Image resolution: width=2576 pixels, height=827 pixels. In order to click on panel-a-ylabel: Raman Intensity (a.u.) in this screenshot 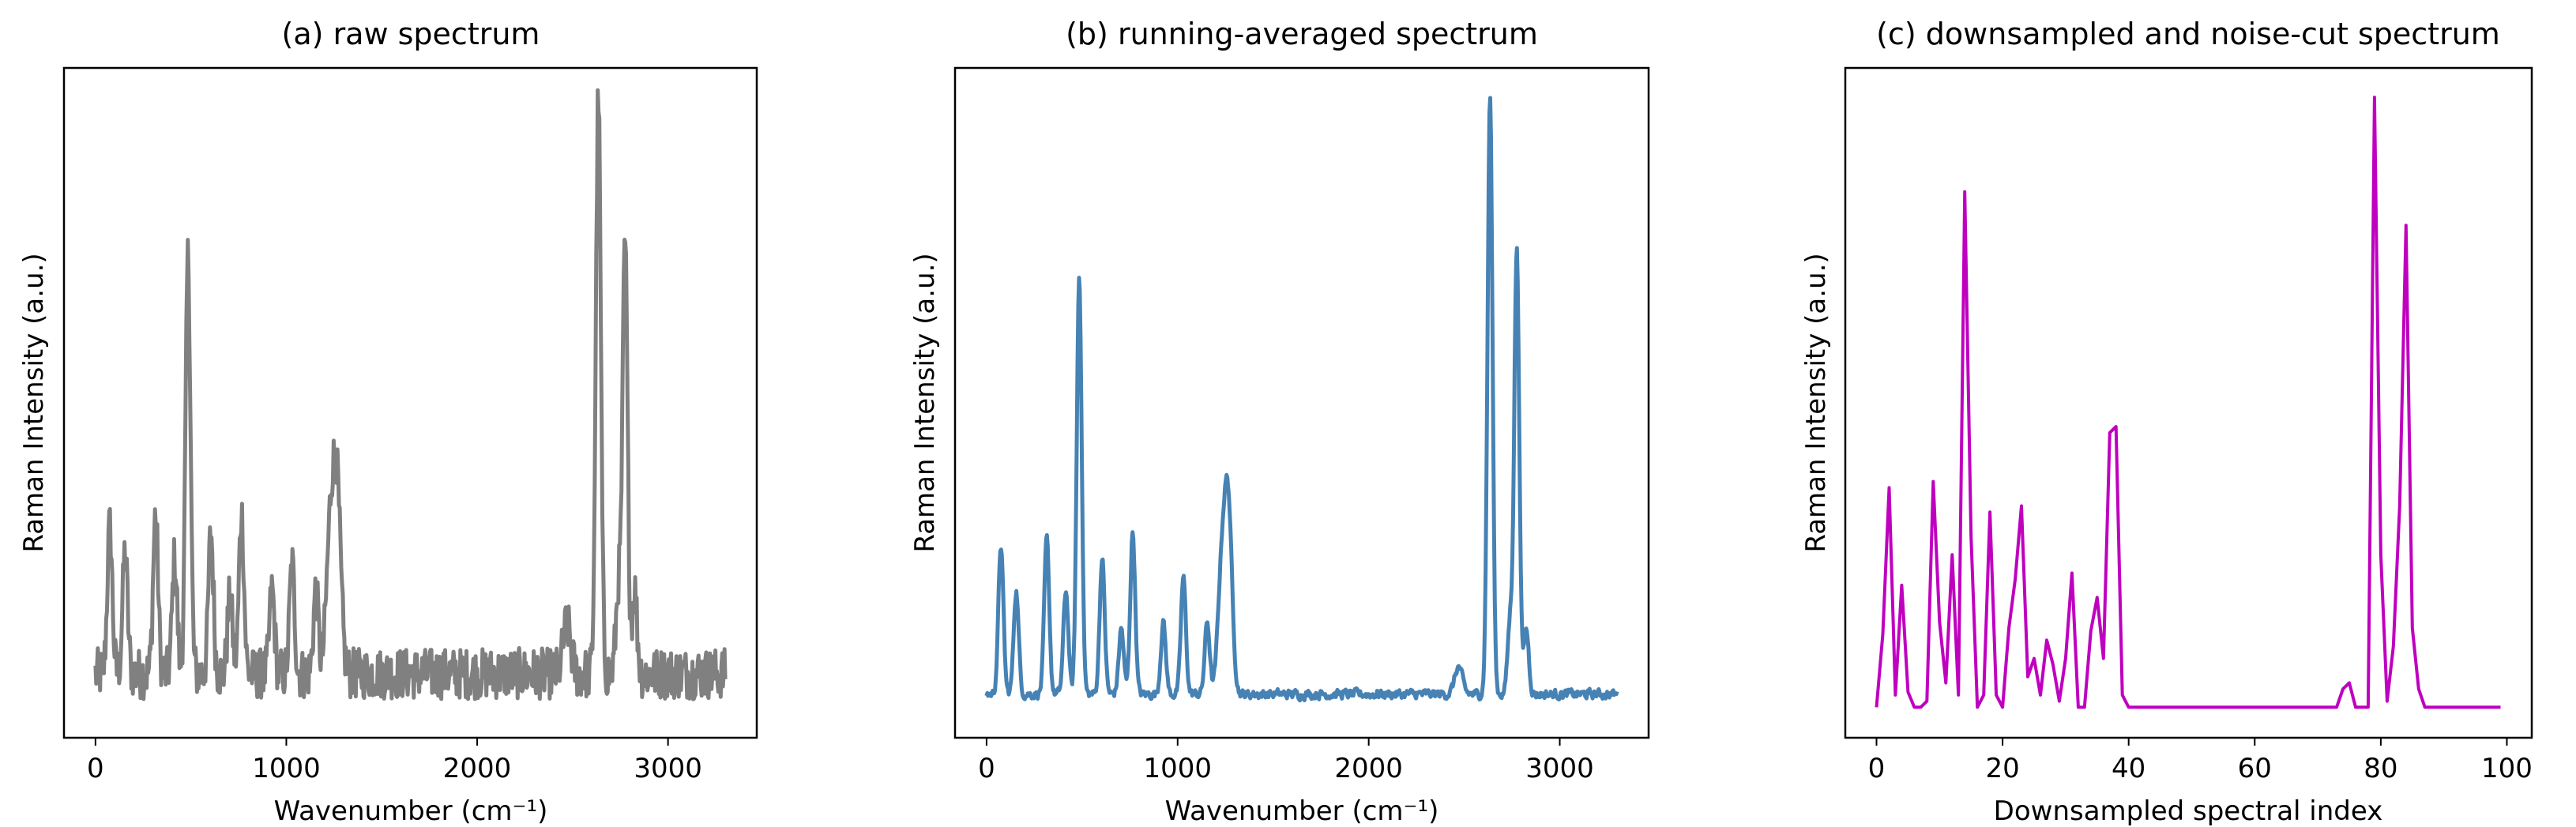, I will do `click(34, 403)`.